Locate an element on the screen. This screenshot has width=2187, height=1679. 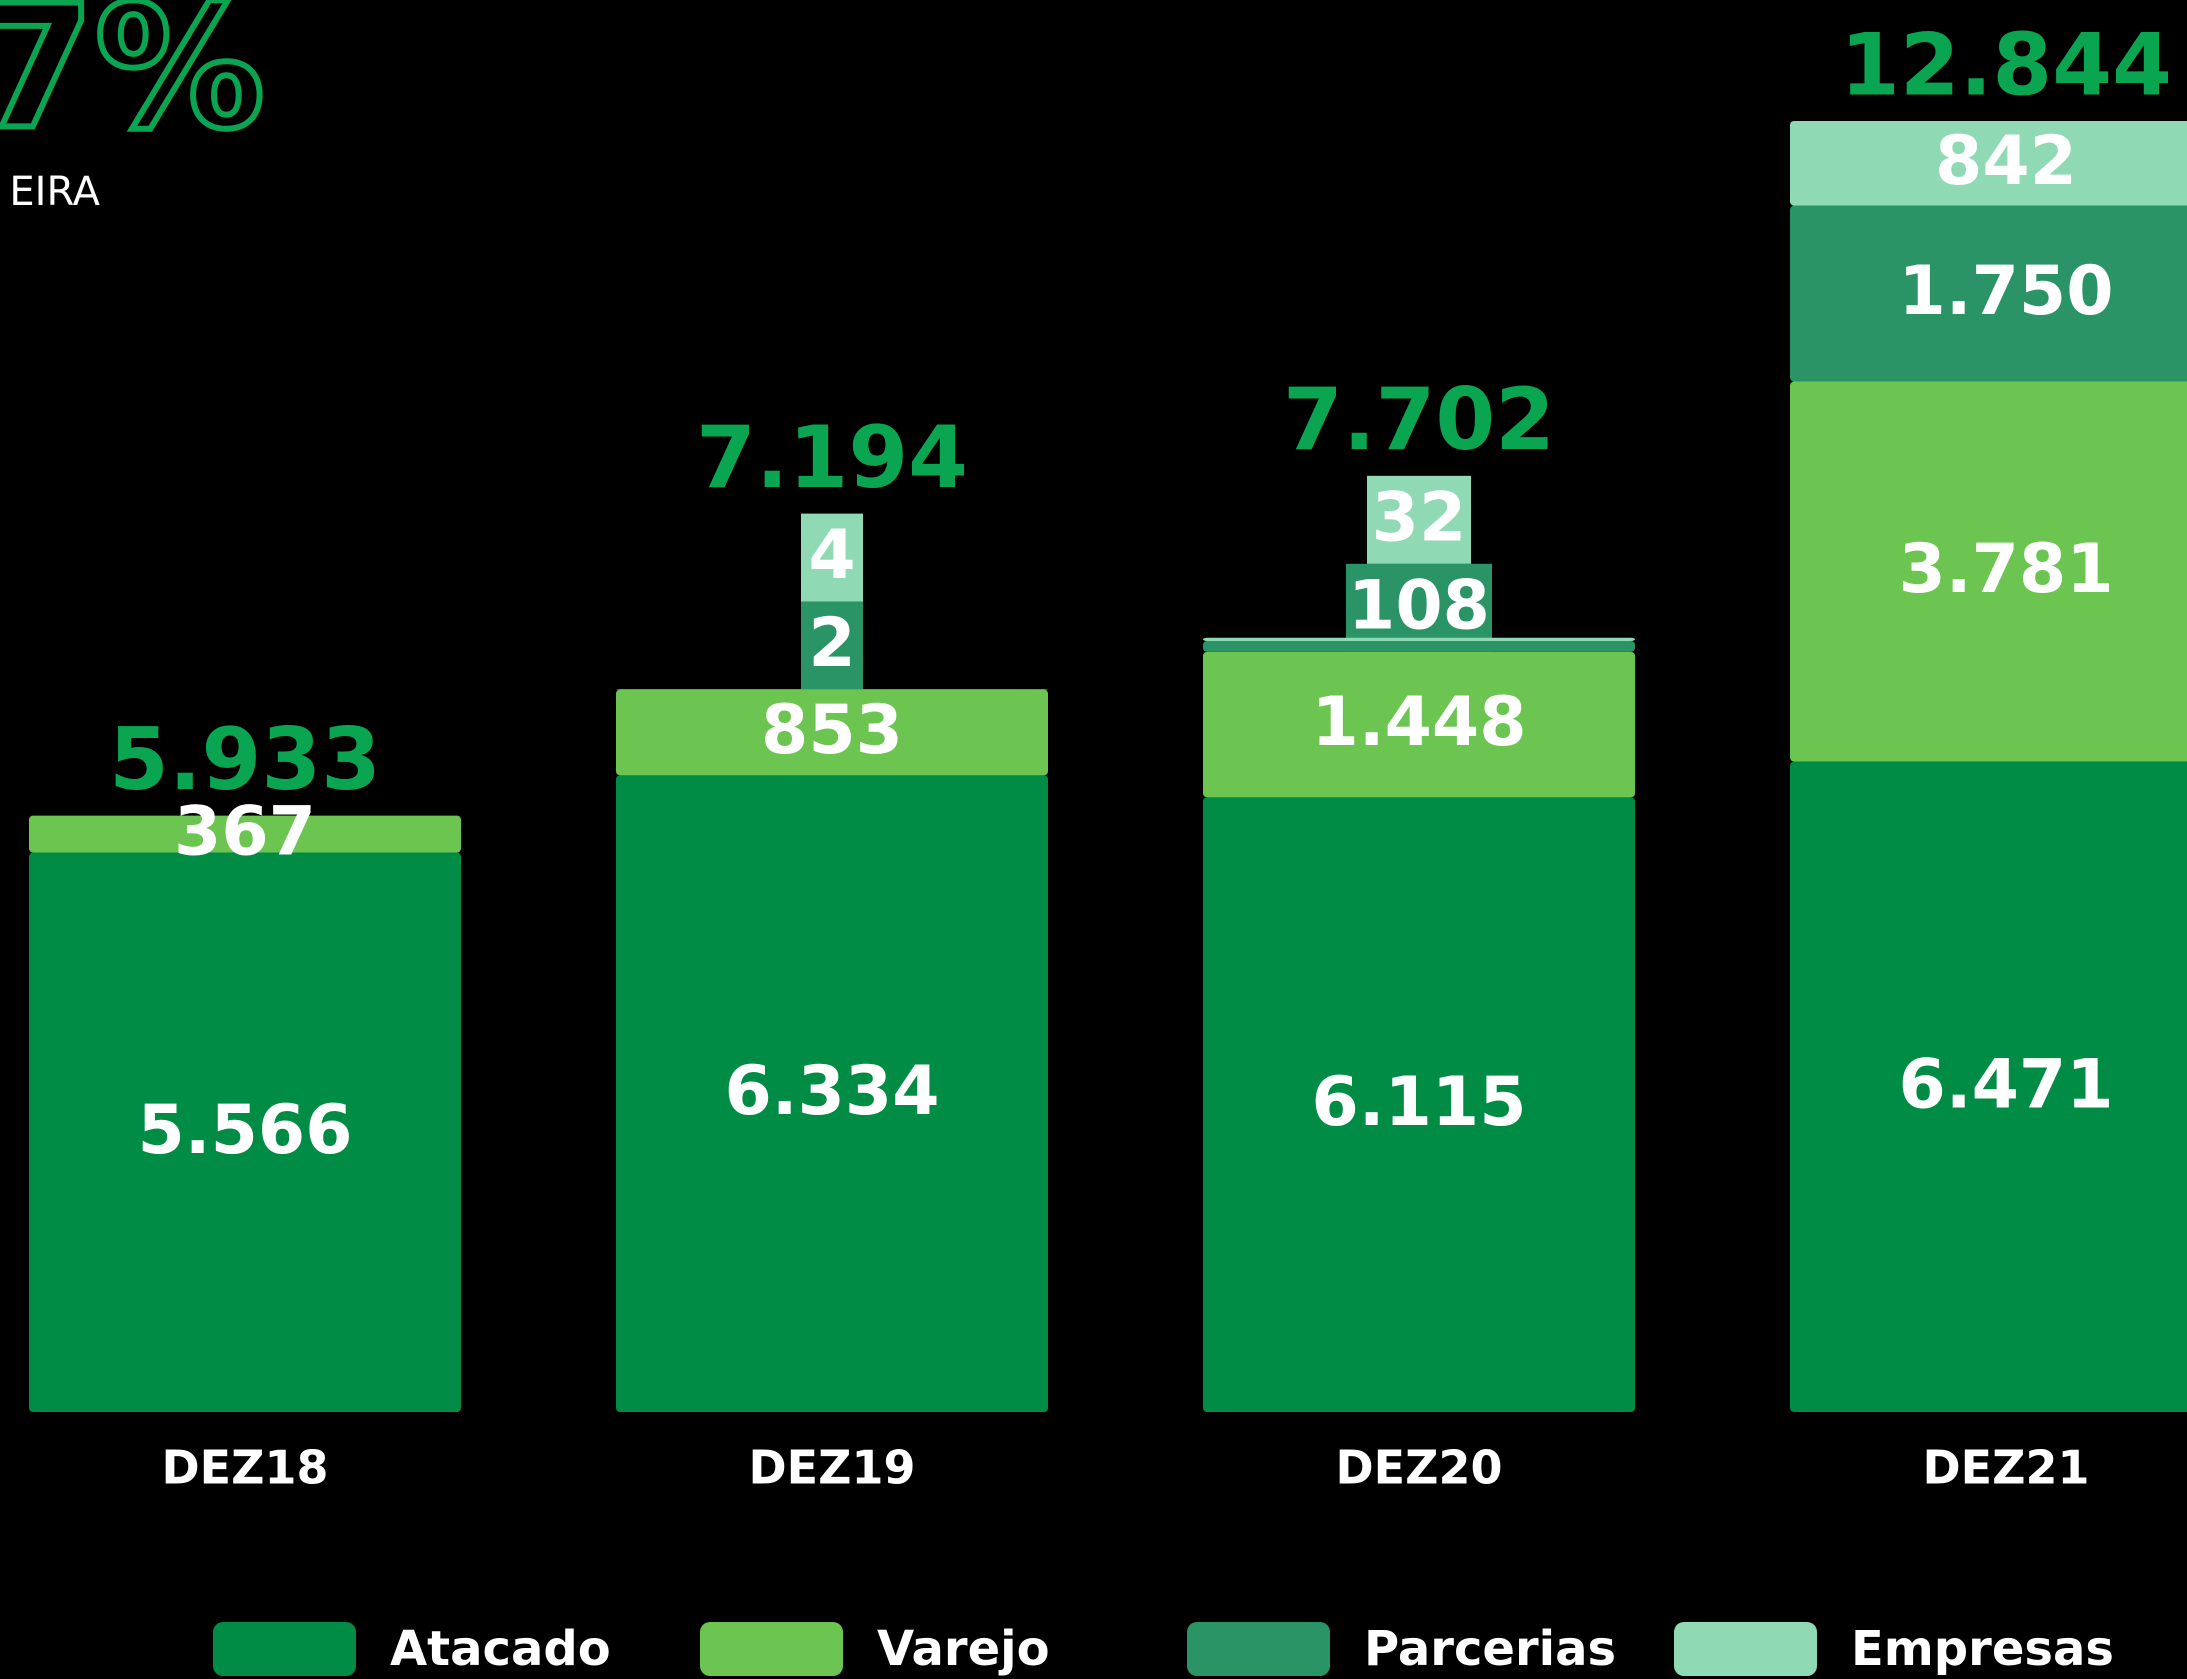
segment-label: 3.781 is located at coordinates (2005, 569).